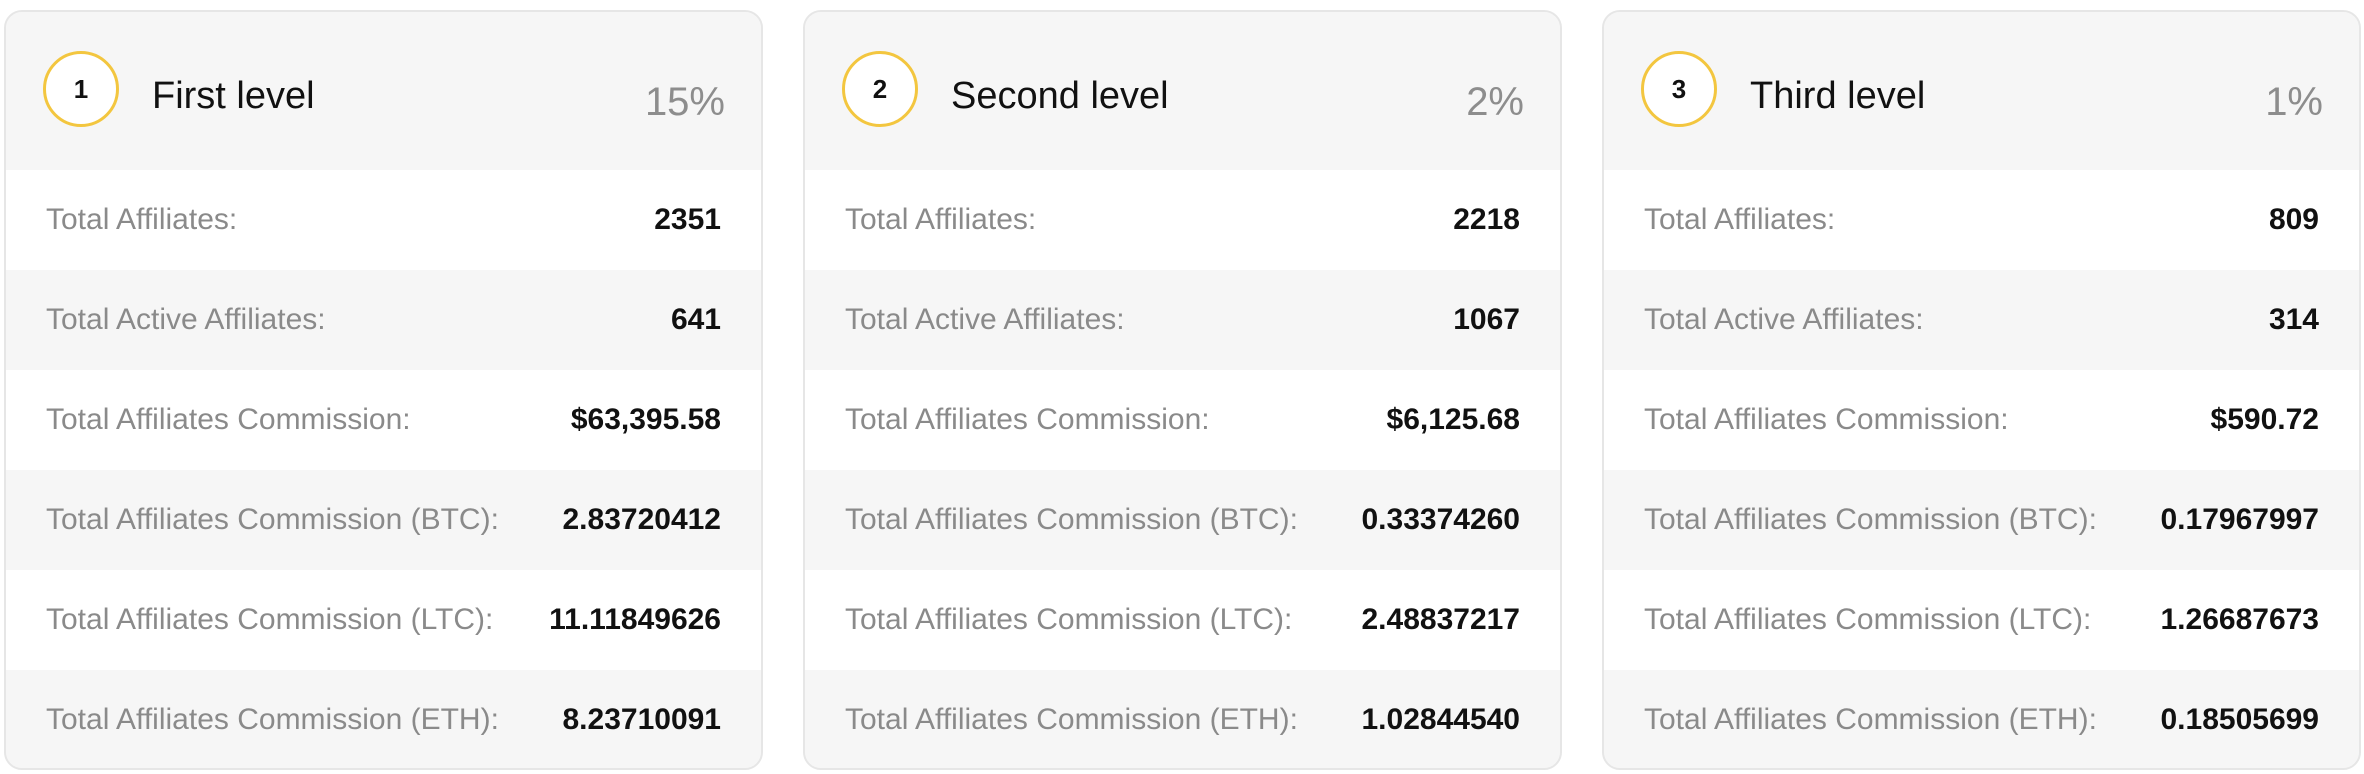 The height and width of the screenshot is (774, 2364). Describe the element at coordinates (1060, 96) in the screenshot. I see `level-title: Second level` at that location.